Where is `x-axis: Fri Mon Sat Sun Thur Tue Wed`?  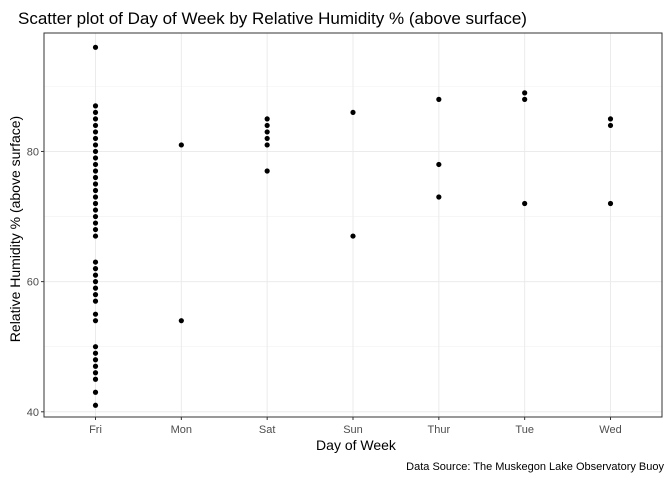 x-axis: Fri Mon Sat Sun Thur Tue Wed is located at coordinates (355, 426).